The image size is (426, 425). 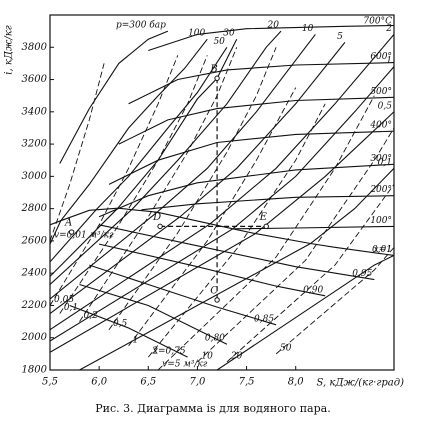 What do you see at coordinates (148, 382) in the screenshot?
I see `x-tick-label: 6,5` at bounding box center [148, 382].